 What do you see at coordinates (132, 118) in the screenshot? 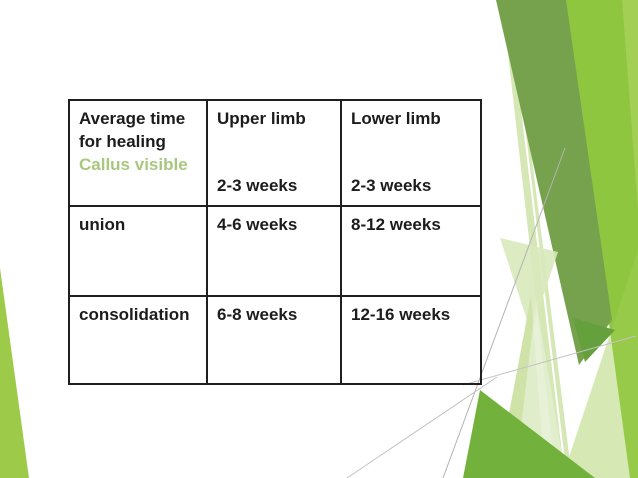
I see `row-title-line1: Average time` at bounding box center [132, 118].